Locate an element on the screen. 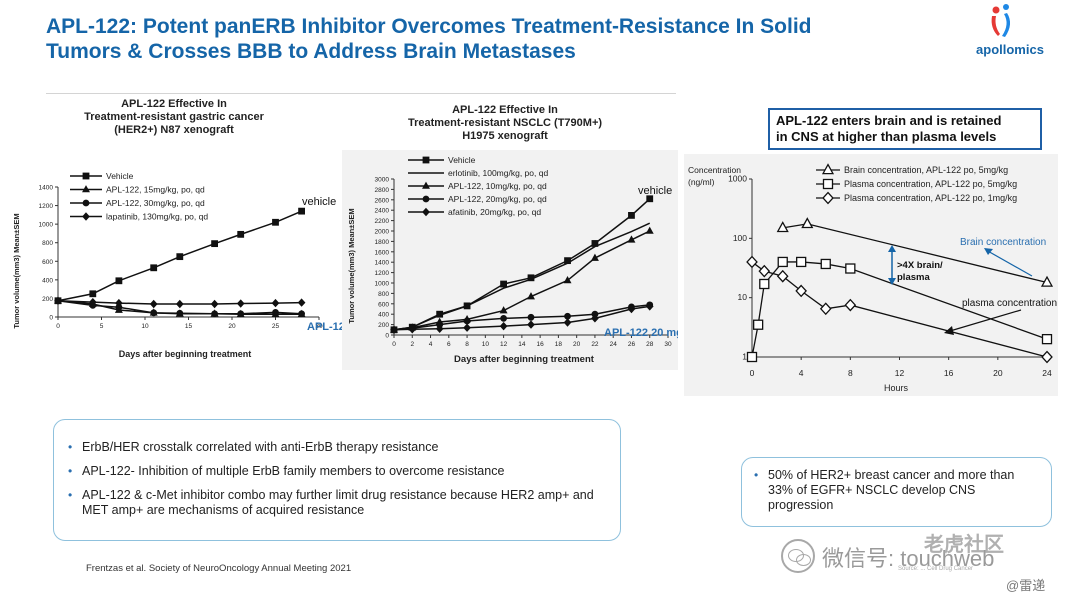  ratio-arrow-head-up is located at coordinates (892, 248).